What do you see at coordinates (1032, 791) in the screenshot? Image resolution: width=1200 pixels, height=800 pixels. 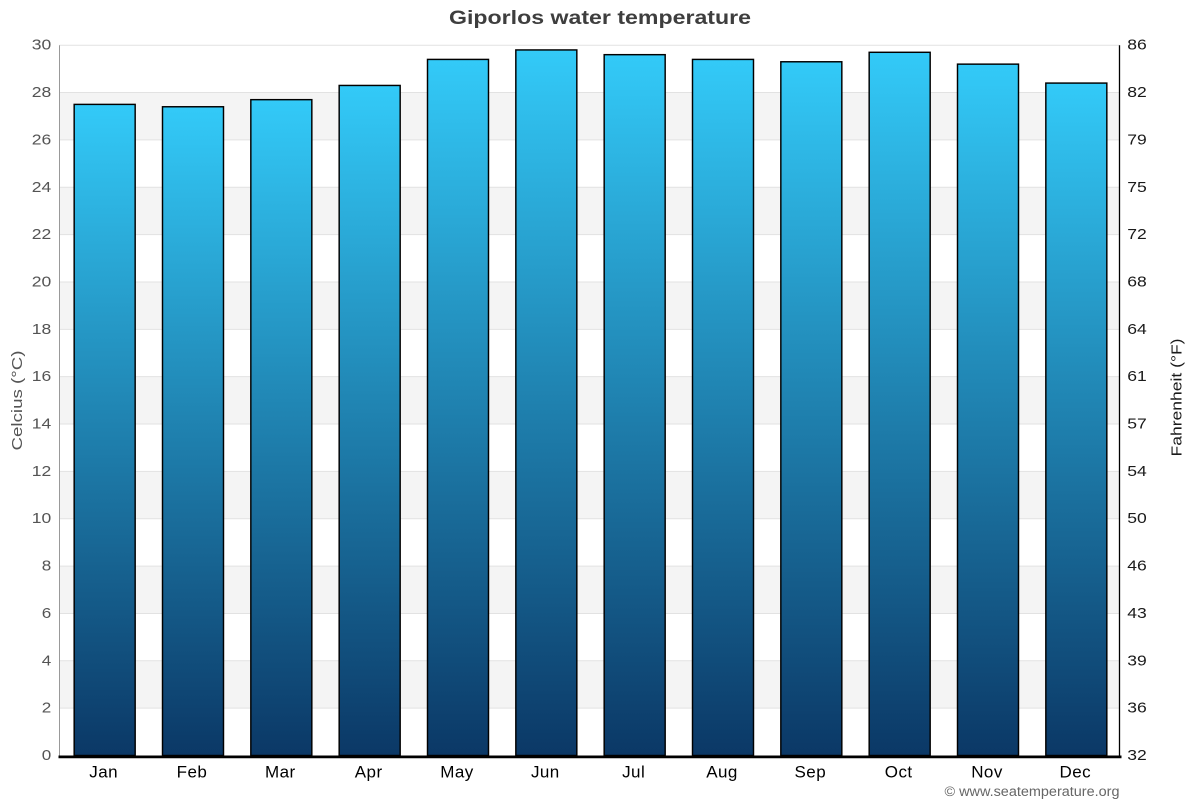 I see `svg-text: © www.seatemperature.org` at bounding box center [1032, 791].